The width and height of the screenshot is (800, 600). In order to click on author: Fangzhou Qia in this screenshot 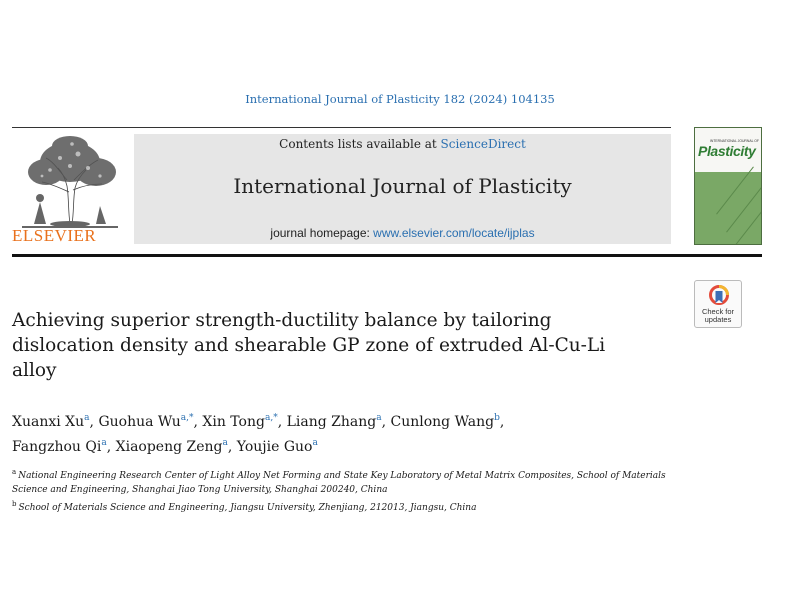, I will do `click(59, 446)`.